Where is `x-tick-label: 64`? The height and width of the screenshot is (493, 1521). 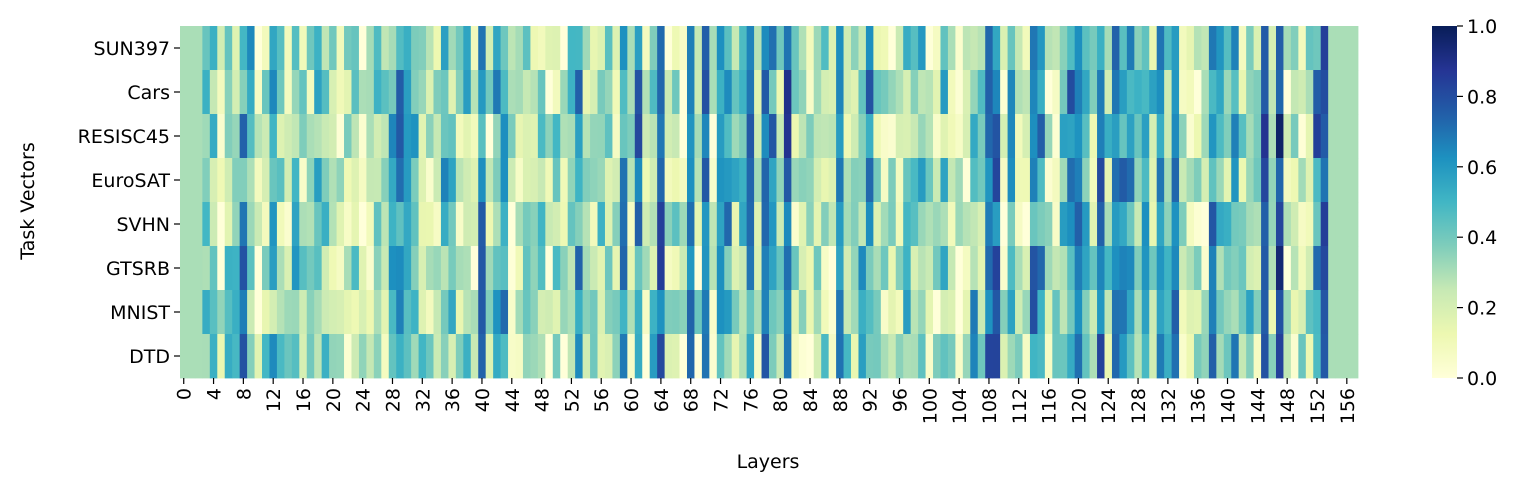
x-tick-label: 64 is located at coordinates (662, 400).